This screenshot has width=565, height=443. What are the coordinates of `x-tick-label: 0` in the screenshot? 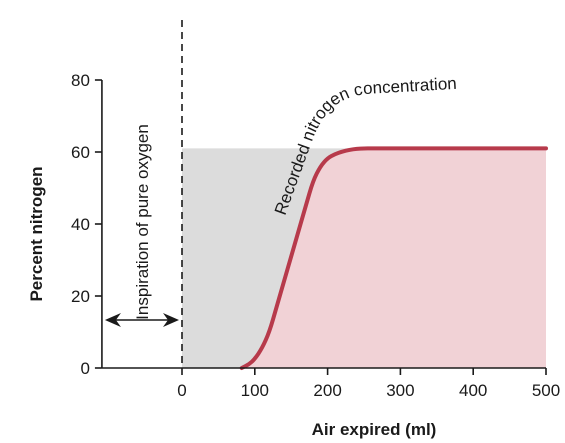 It's located at (181, 390).